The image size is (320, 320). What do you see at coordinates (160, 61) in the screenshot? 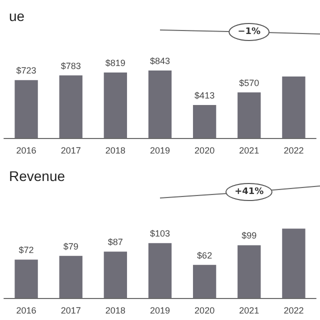
I see `data-label: $843` at bounding box center [160, 61].